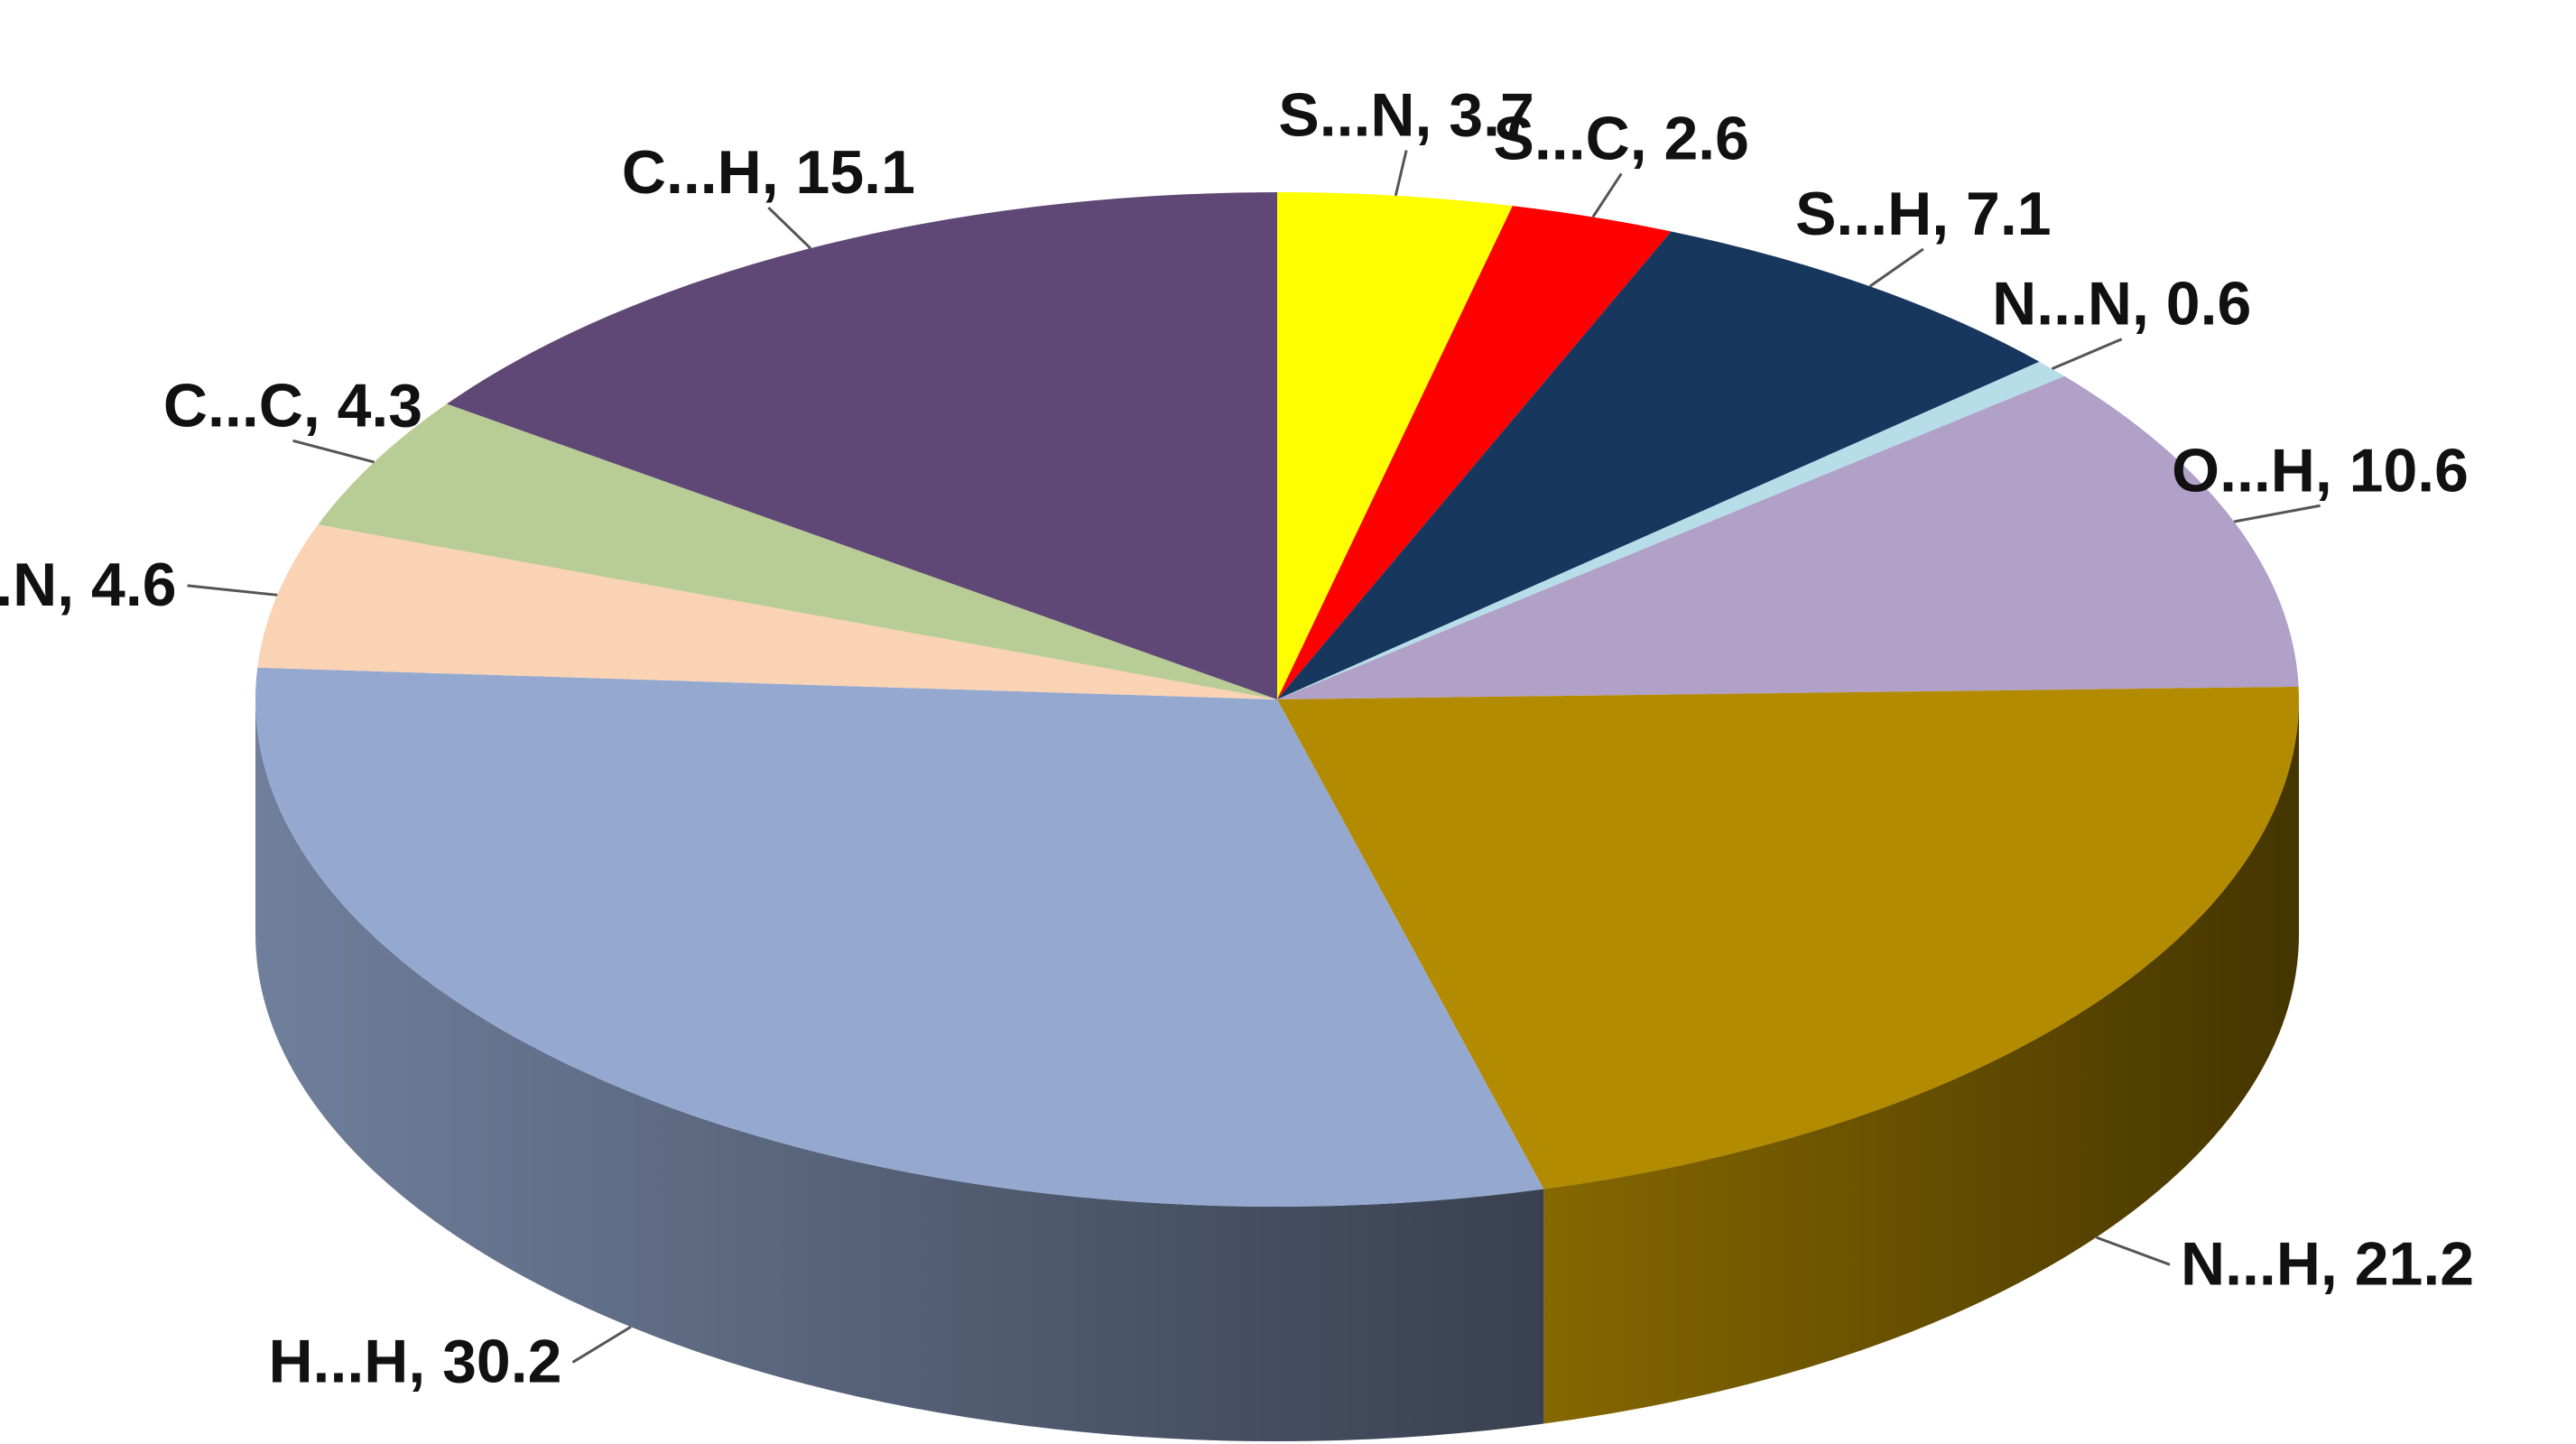  What do you see at coordinates (2122, 304) in the screenshot?
I see `slice-label-3: N...N, 0.6` at bounding box center [2122, 304].